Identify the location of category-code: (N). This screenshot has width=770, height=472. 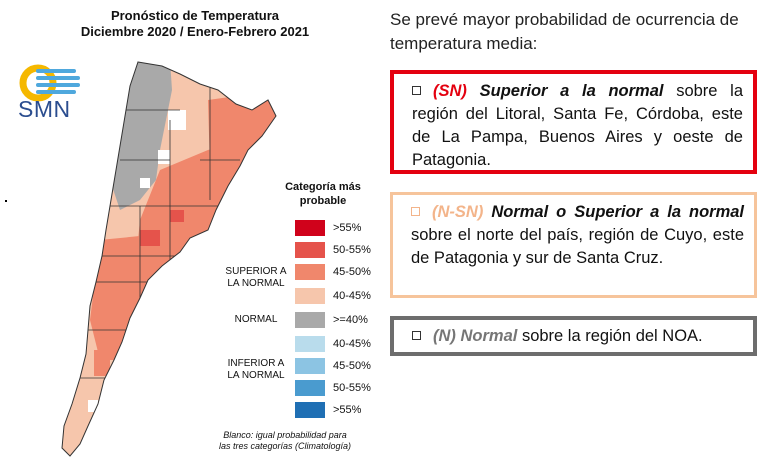
(444, 336).